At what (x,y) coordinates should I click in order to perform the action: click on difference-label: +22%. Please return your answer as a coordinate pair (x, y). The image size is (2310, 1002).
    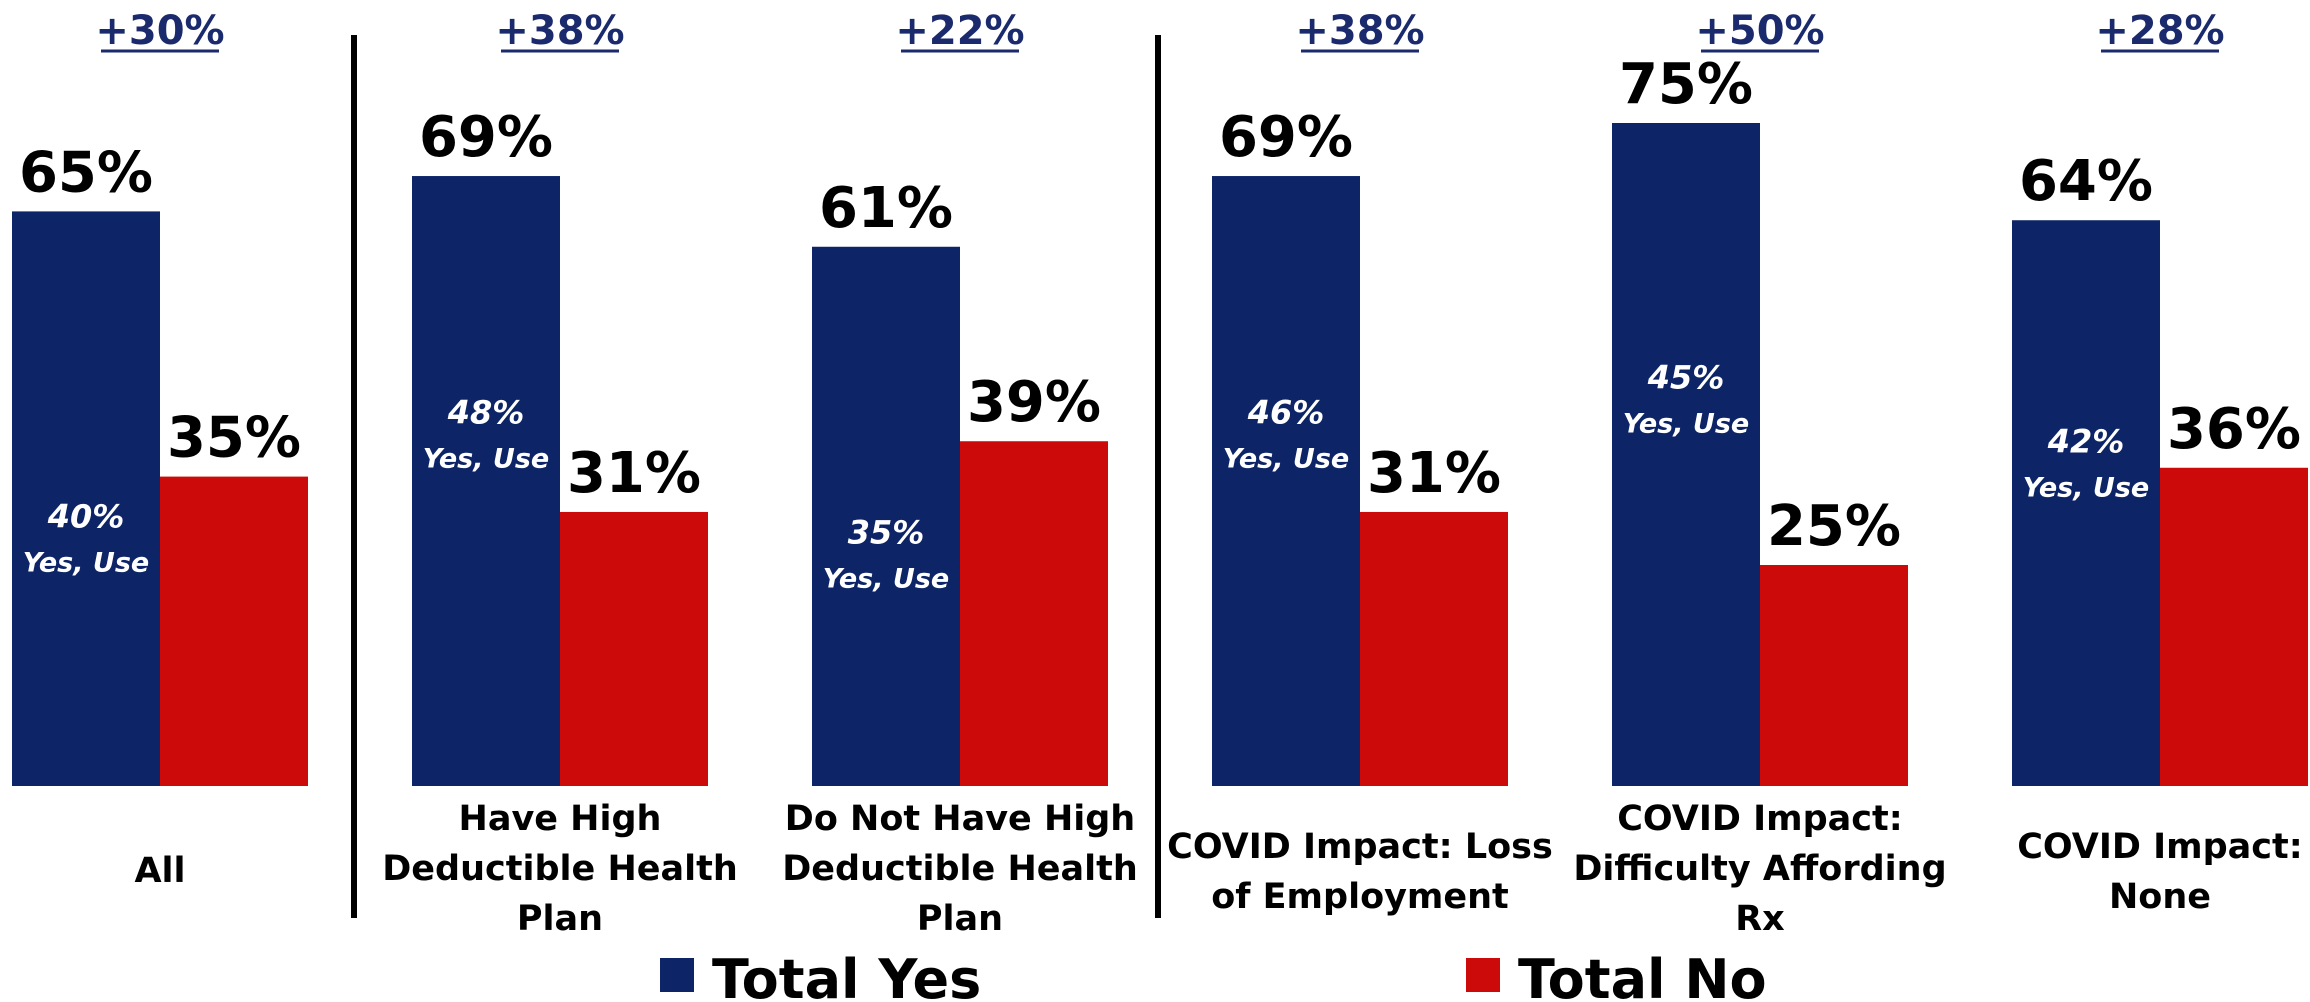
    Looking at the image, I should click on (959, 31).